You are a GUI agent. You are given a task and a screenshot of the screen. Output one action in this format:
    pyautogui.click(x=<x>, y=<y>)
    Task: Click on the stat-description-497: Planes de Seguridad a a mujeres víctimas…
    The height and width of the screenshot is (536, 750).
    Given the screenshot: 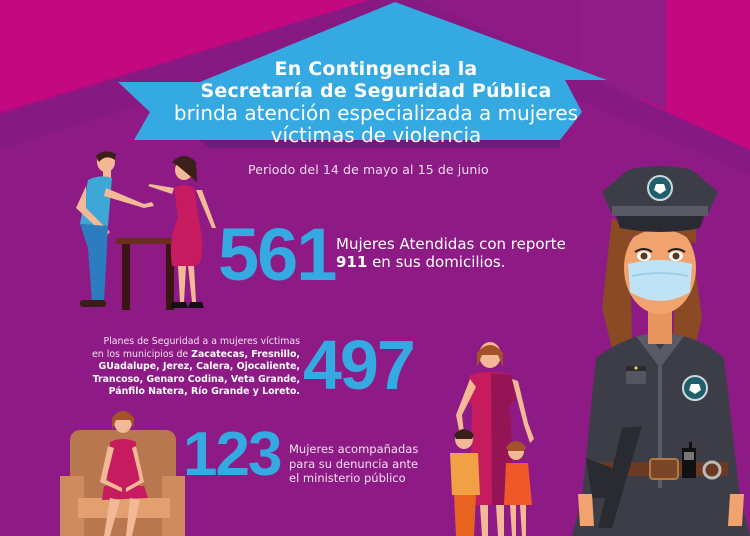 What is the action you would take?
    pyautogui.click(x=175, y=367)
    